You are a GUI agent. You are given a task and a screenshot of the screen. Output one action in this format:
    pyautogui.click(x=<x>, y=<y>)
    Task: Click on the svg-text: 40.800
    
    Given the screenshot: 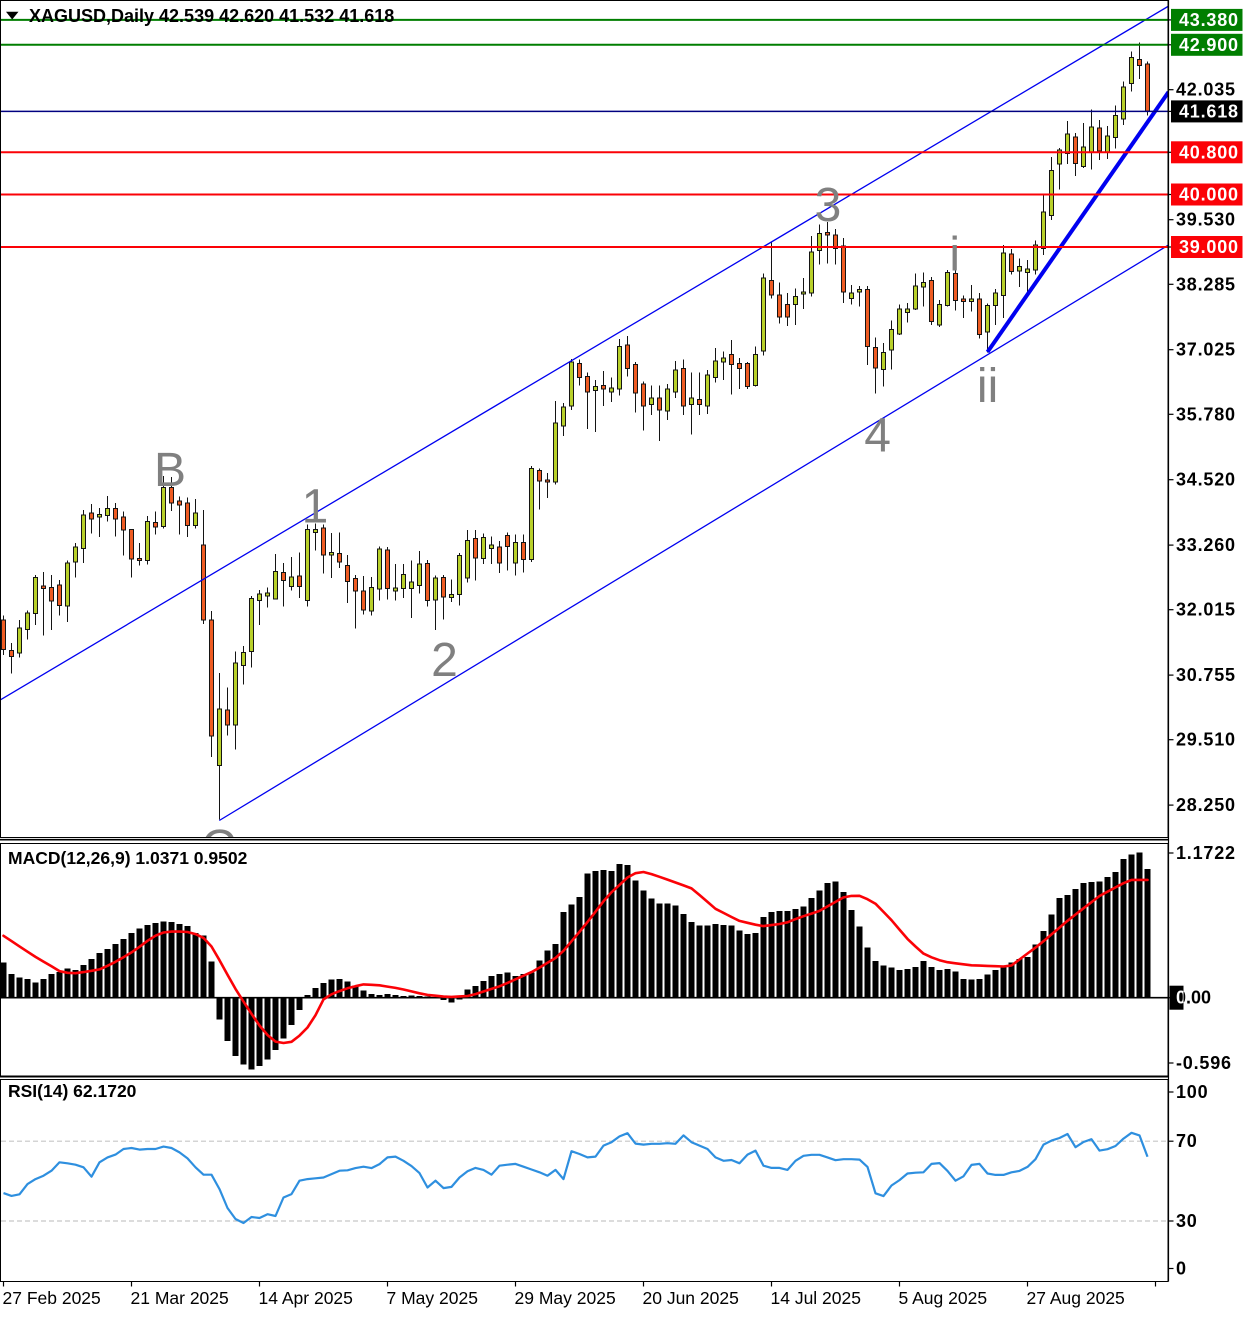 What is the action you would take?
    pyautogui.click(x=1209, y=152)
    